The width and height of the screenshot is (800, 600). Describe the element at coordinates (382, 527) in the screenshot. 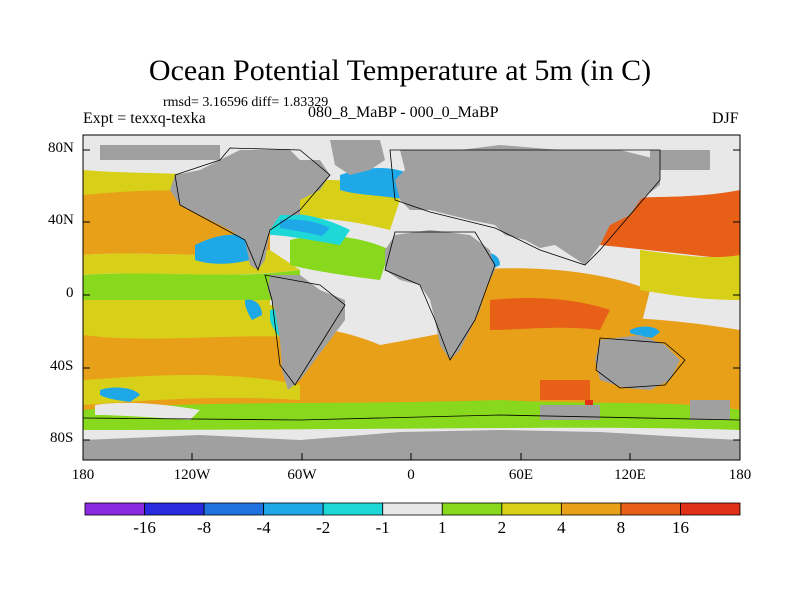

I see `colorbar-label: -1` at that location.